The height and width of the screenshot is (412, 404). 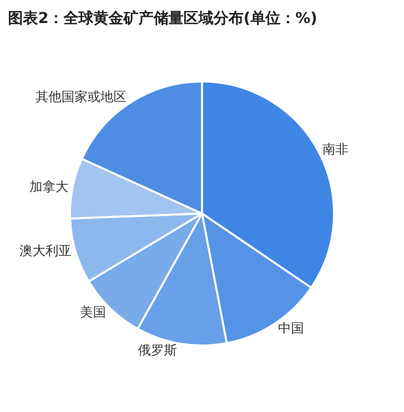 I want to click on slice-label: 其他国家或地区, so click(x=81, y=96).